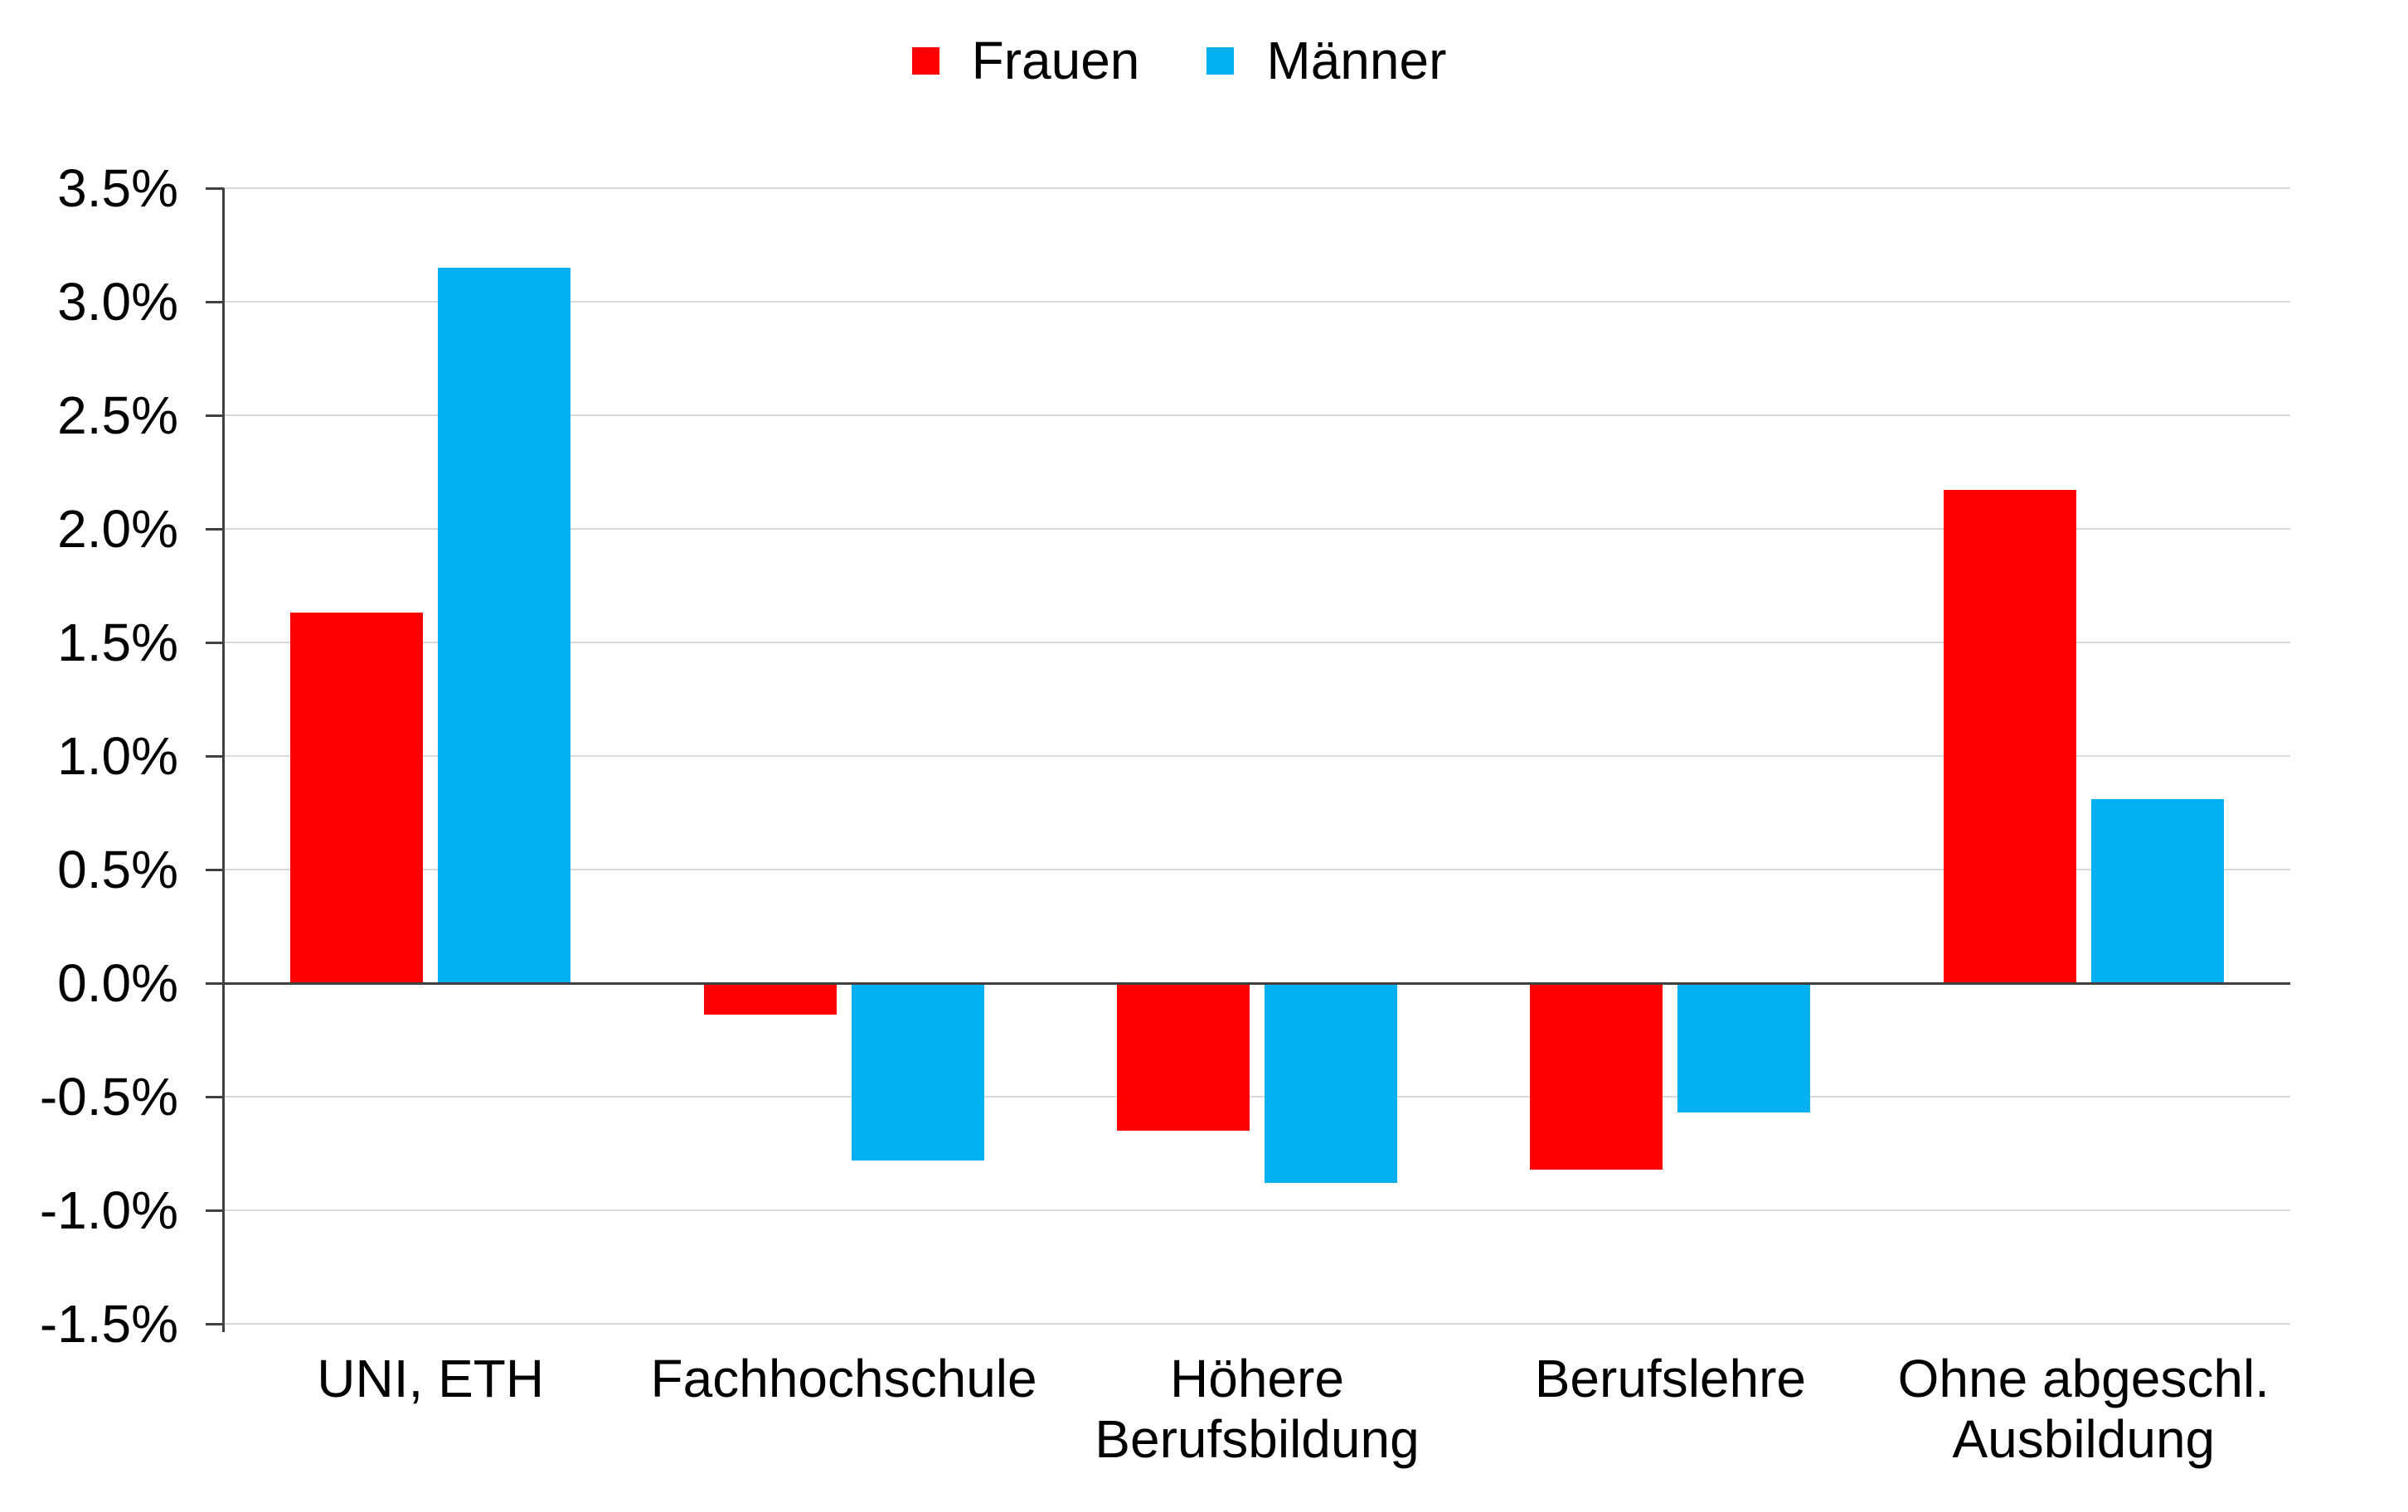 This screenshot has width=2408, height=1512. What do you see at coordinates (1055, 60) in the screenshot?
I see `legend-label-frauen: Frauen` at bounding box center [1055, 60].